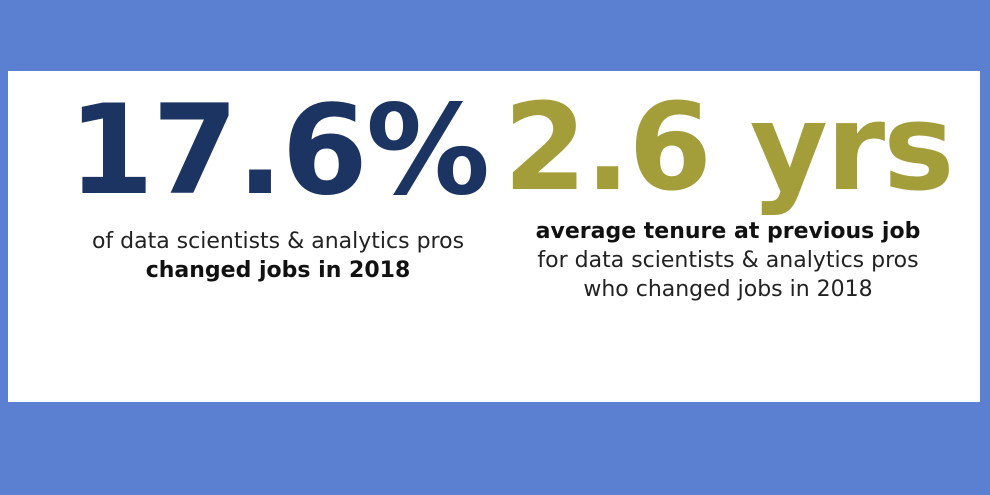 The height and width of the screenshot is (495, 990). I want to click on caption-line: for data scientists & analytics pros, so click(728, 260).